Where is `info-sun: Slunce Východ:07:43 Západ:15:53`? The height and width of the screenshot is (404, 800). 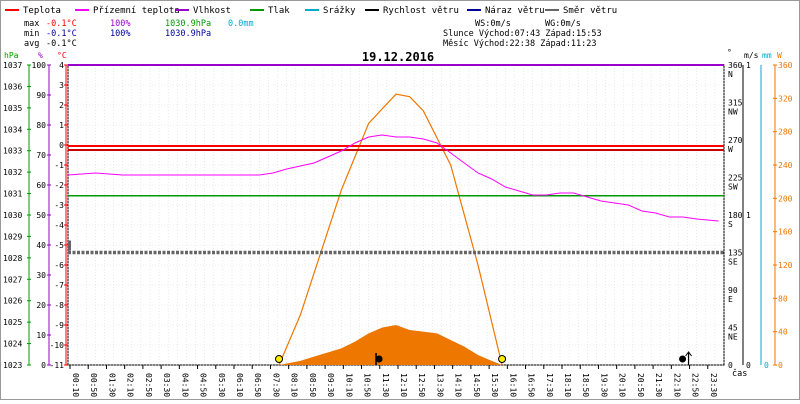 info-sun: Slunce Východ:07:43 Západ:15:53 is located at coordinates (522, 34).